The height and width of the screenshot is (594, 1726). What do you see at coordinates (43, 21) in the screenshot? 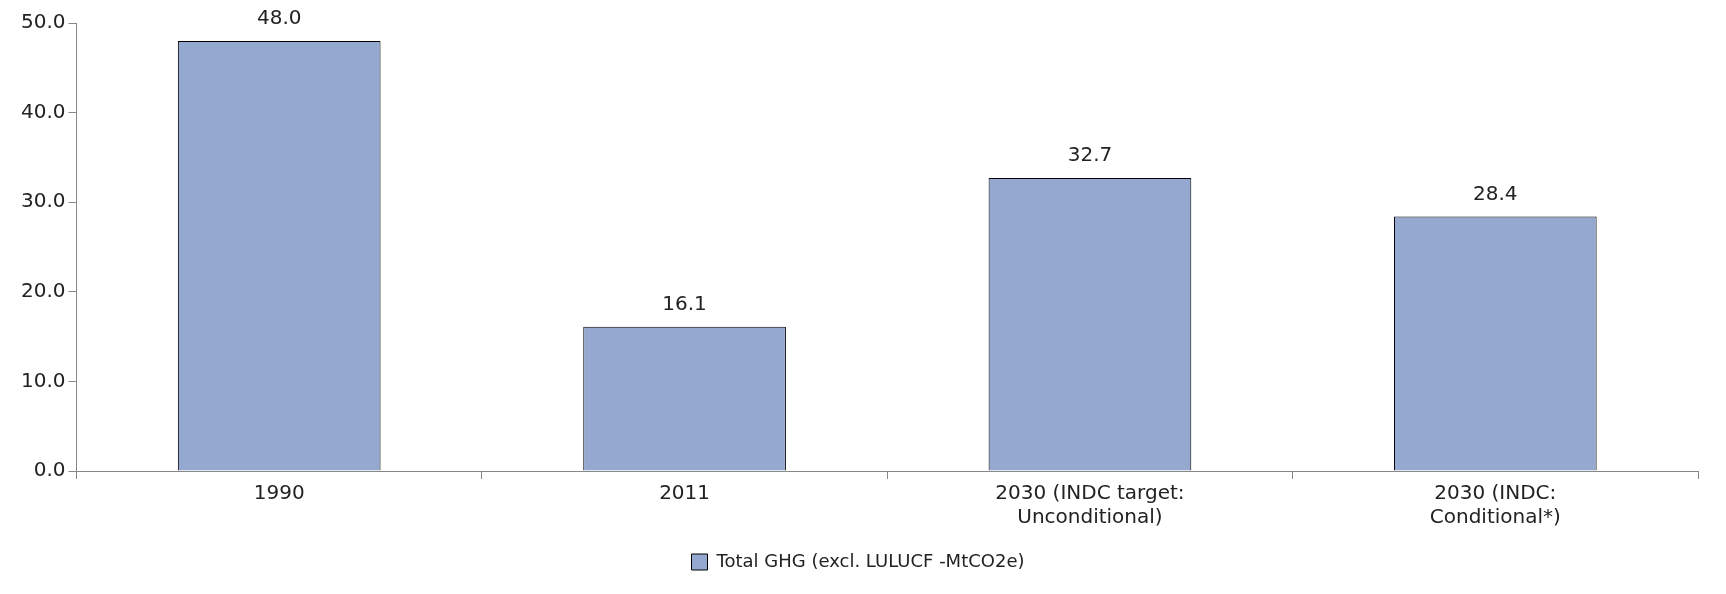
I see `y-tick-label: 50.0` at bounding box center [43, 21].